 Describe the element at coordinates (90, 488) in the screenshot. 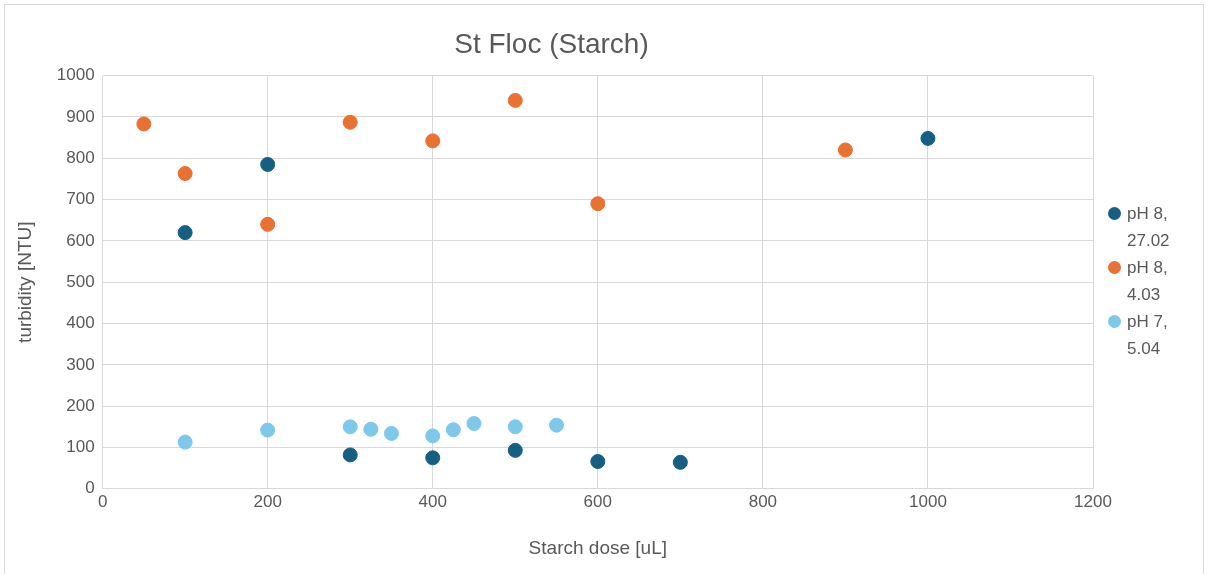

I see `y-tick-label: 0` at that location.